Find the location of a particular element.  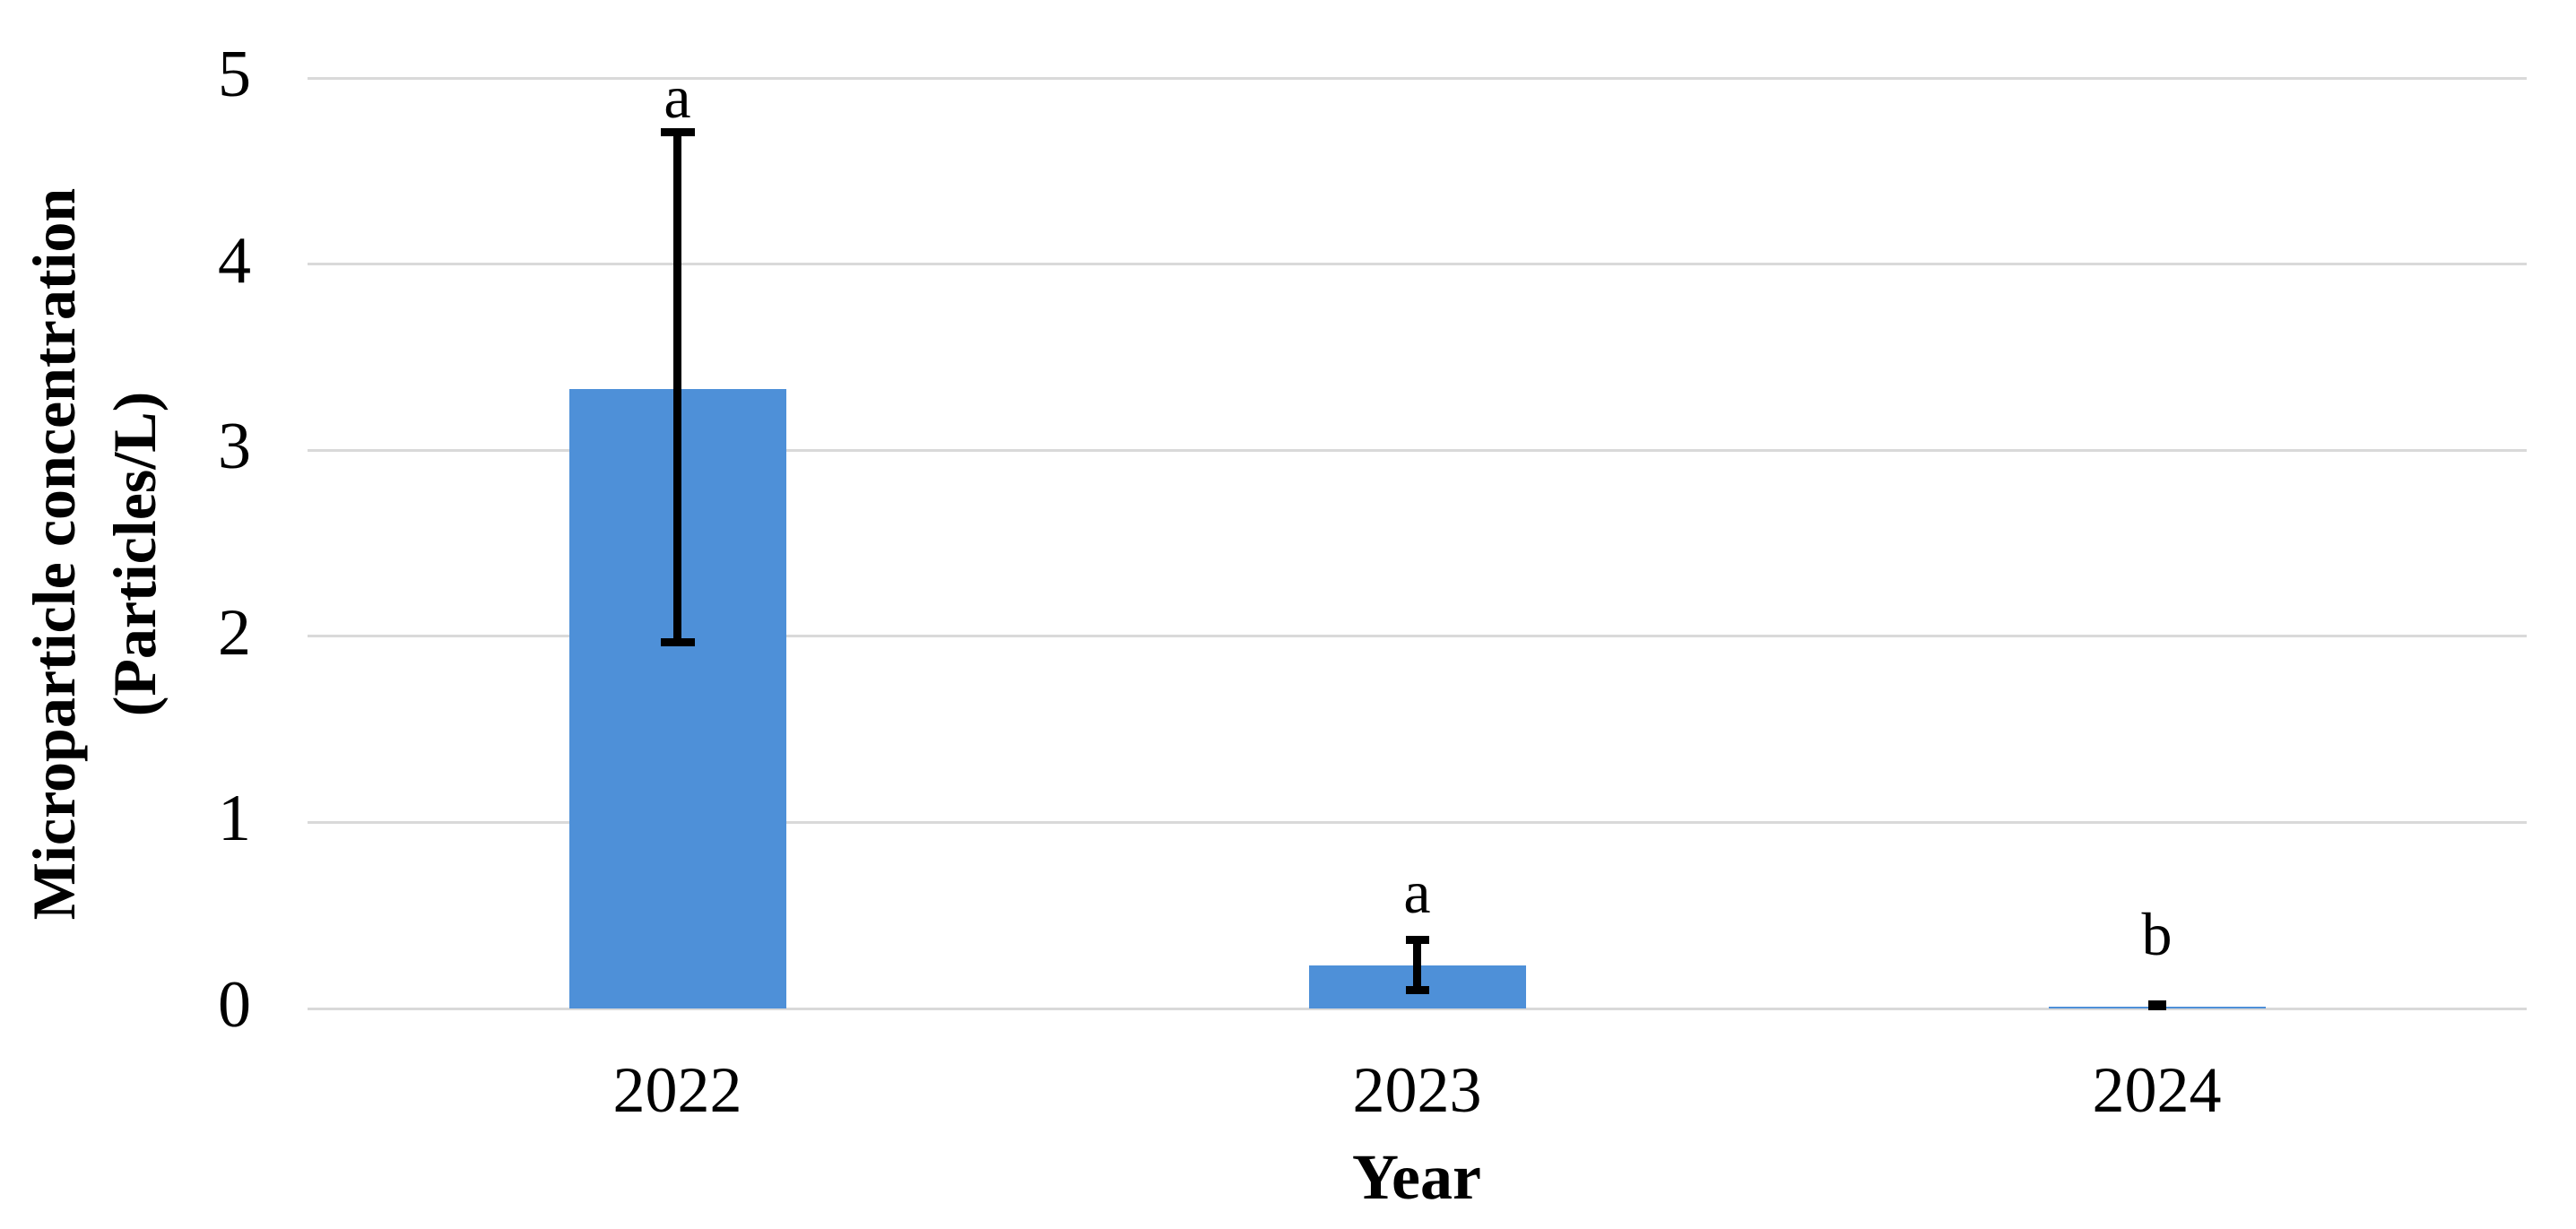

x-tick-label-2024: 2024 is located at coordinates (2157, 1090).